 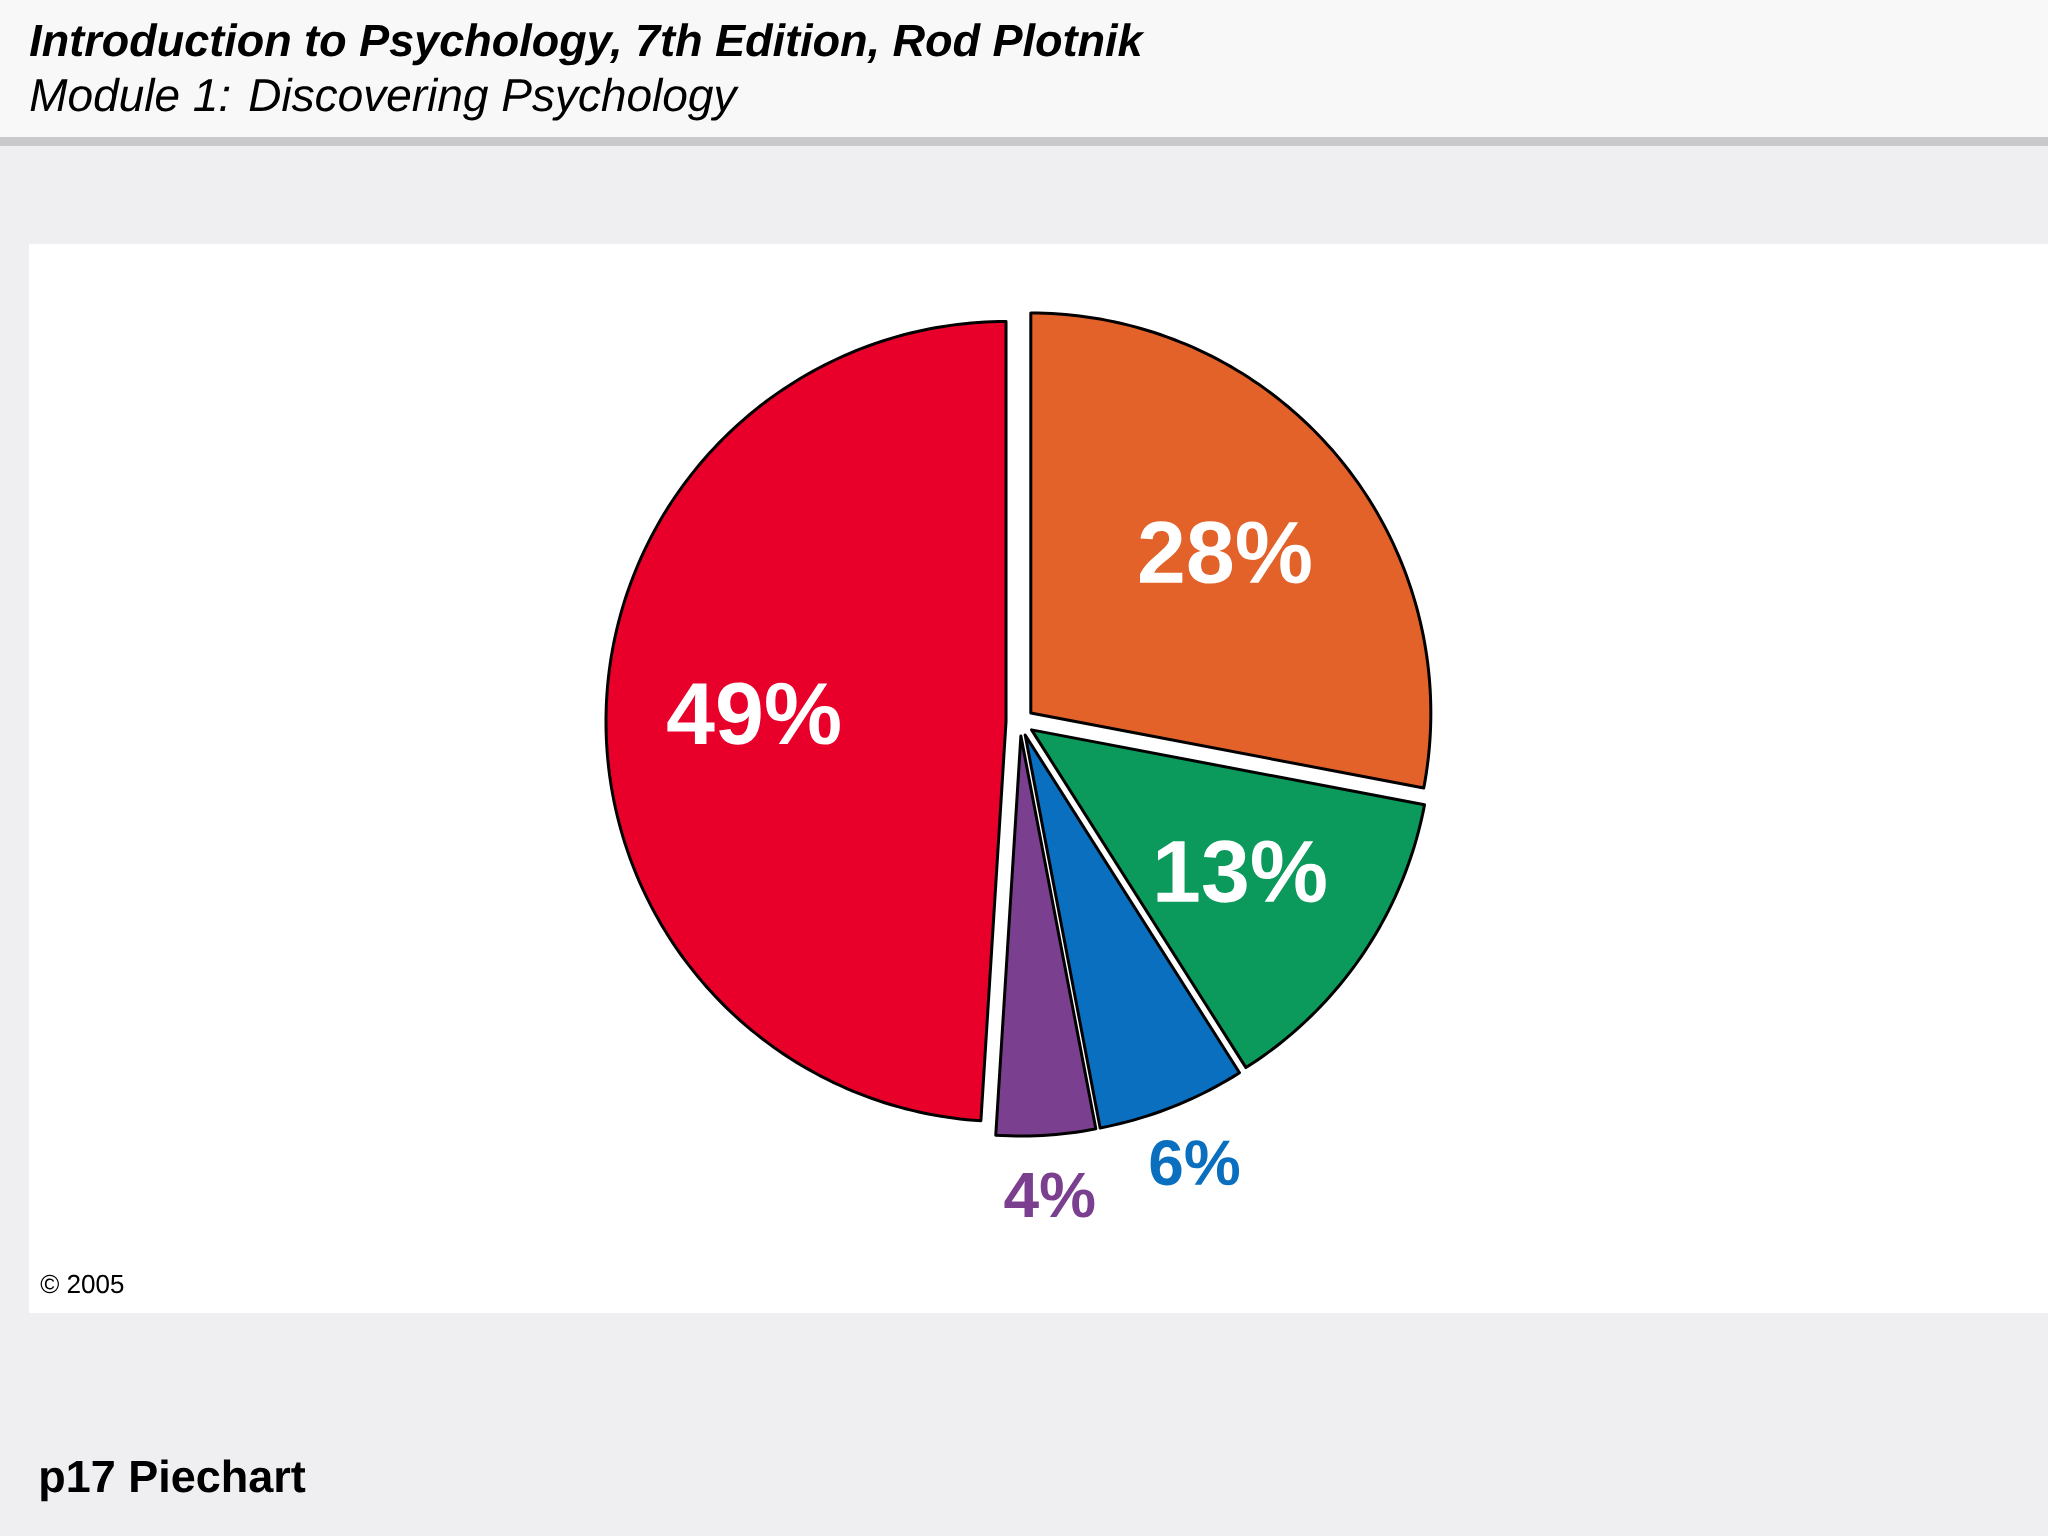 I want to click on text: p17 Piechart, so click(x=173, y=1480).